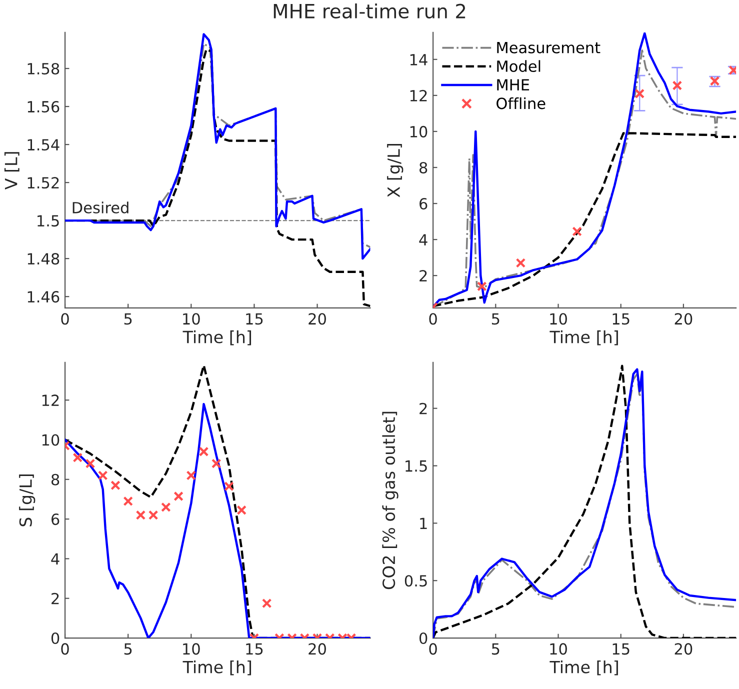  Describe the element at coordinates (44, 68) in the screenshot. I see `y-tick-label: 1.58` at that location.